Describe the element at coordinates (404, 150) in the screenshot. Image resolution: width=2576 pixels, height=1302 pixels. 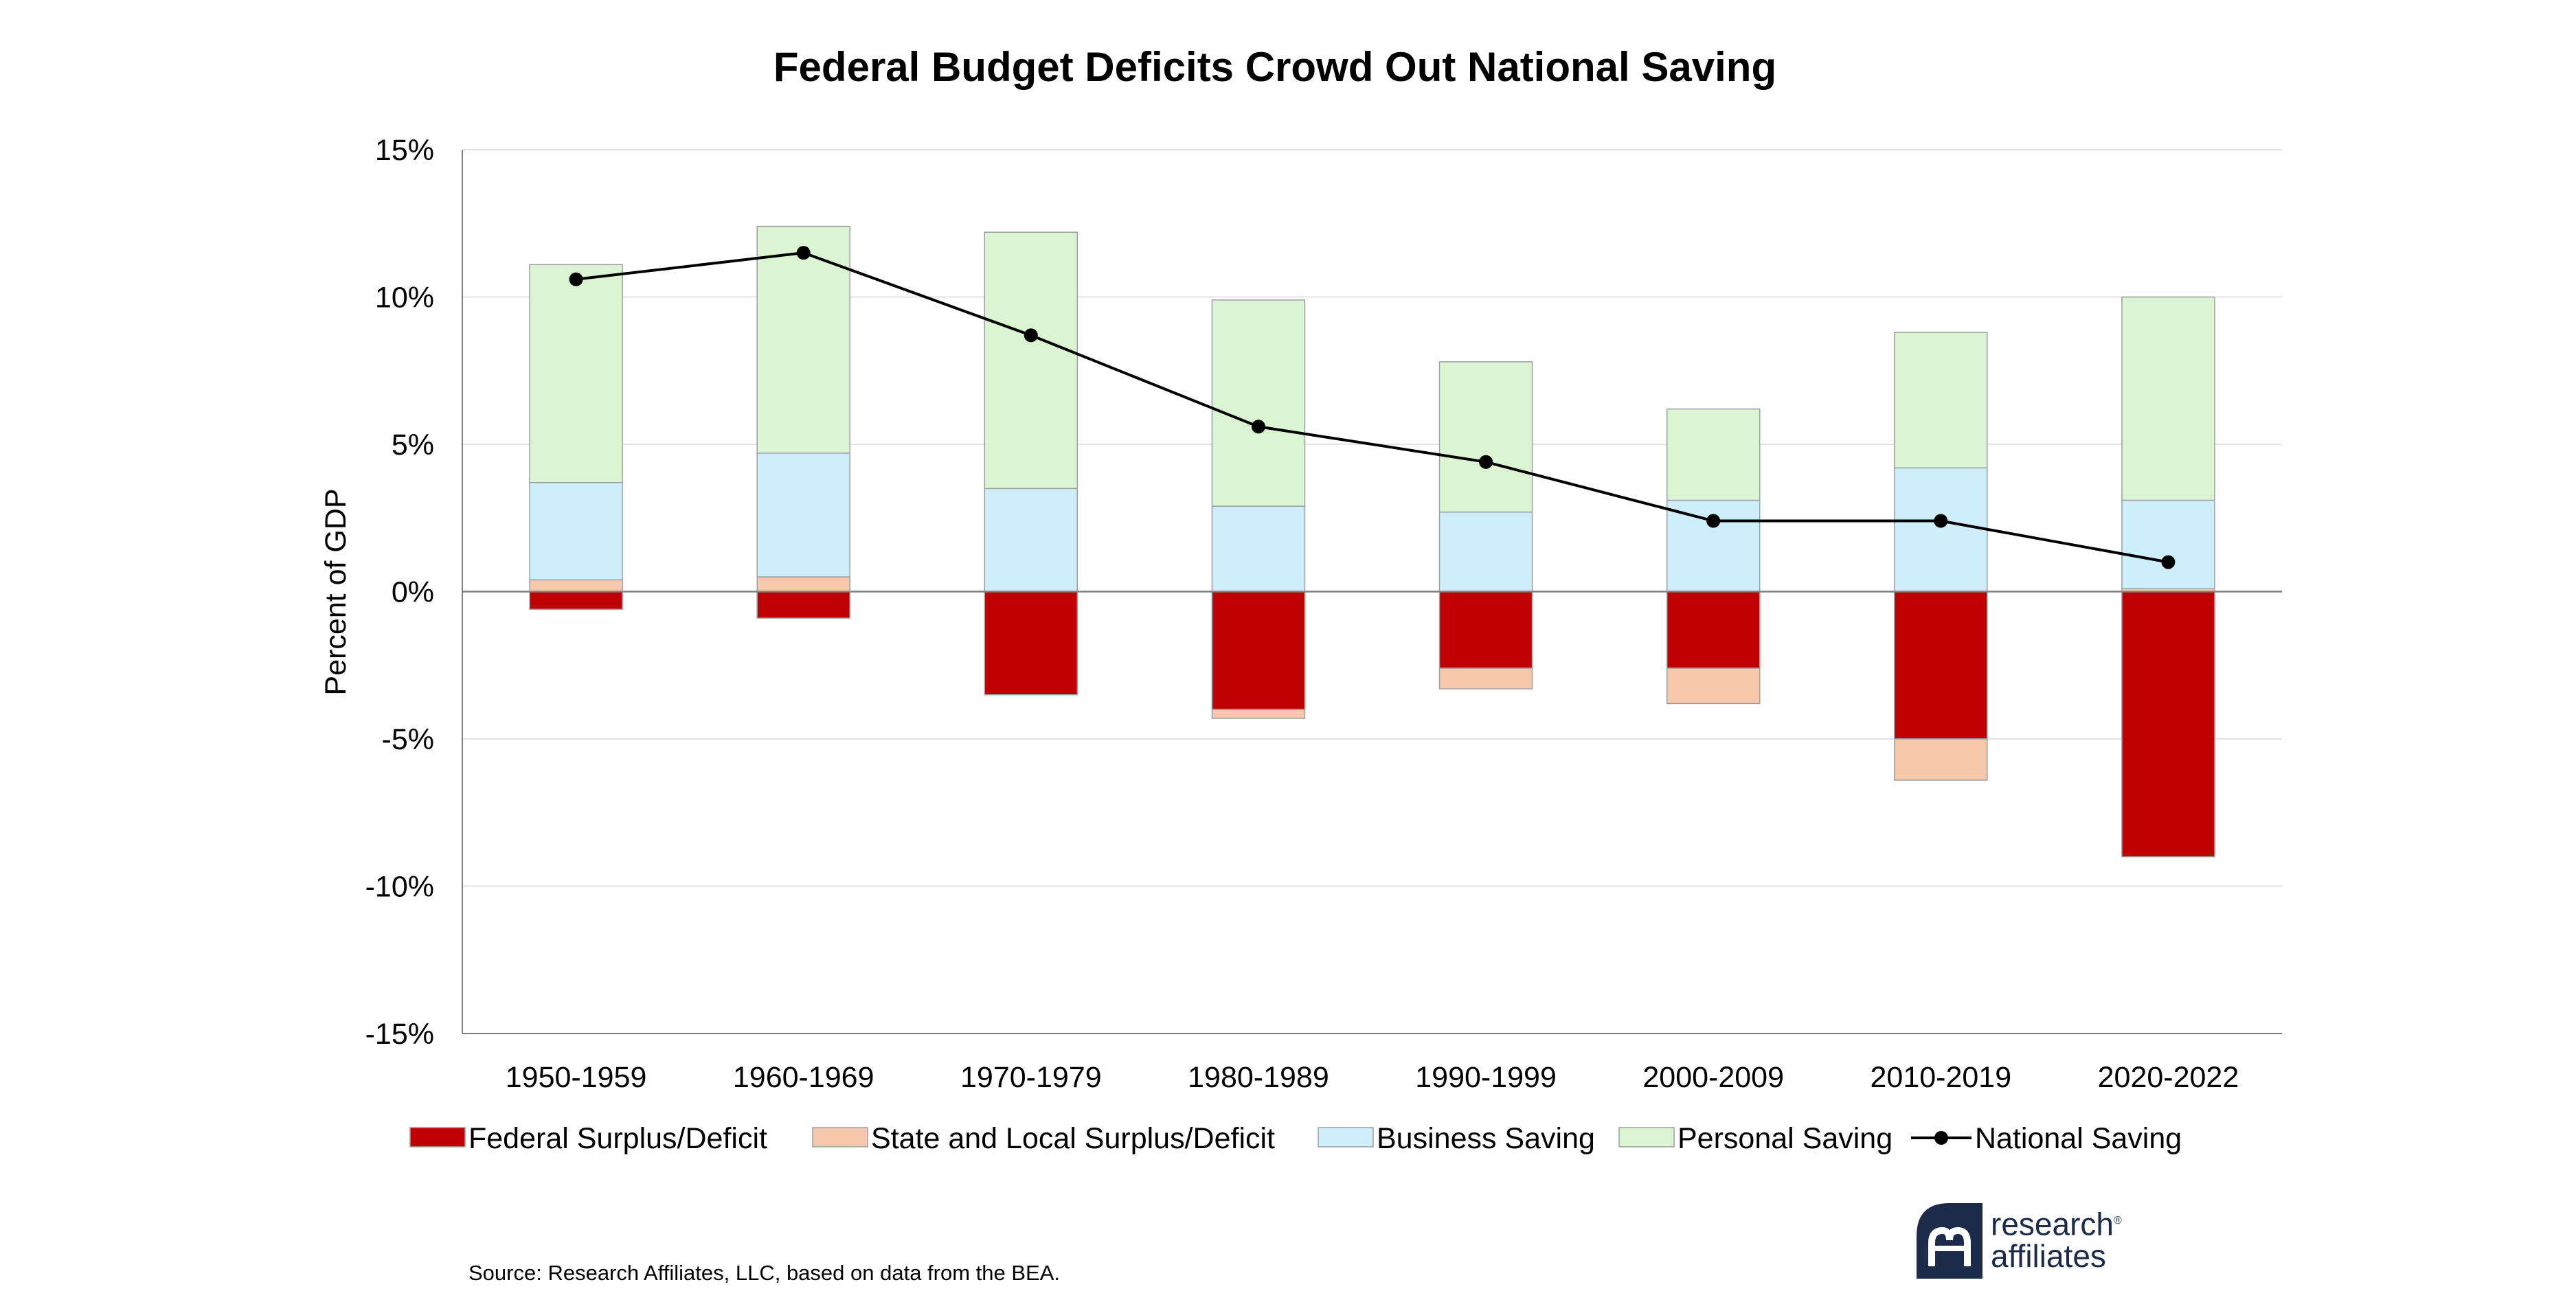
I see `y-tick-label: 15%` at that location.